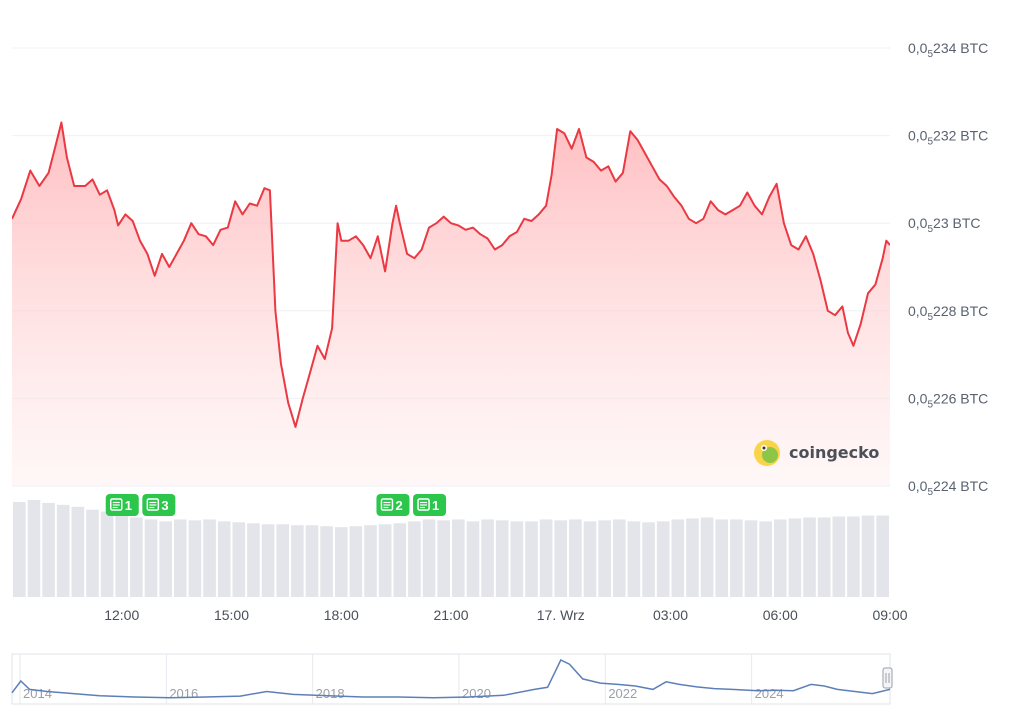  Describe the element at coordinates (887, 678) in the screenshot. I see `navigator-handle` at that location.